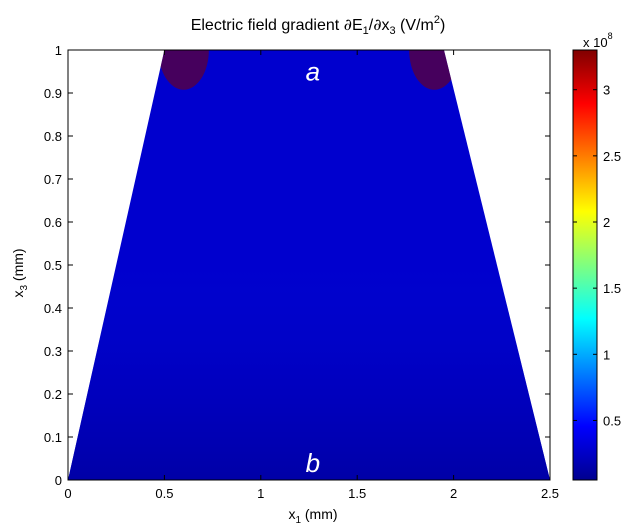 The height and width of the screenshot is (523, 637). Describe the element at coordinates (357, 493) in the screenshot. I see `x-tick-label: 1.5` at that location.